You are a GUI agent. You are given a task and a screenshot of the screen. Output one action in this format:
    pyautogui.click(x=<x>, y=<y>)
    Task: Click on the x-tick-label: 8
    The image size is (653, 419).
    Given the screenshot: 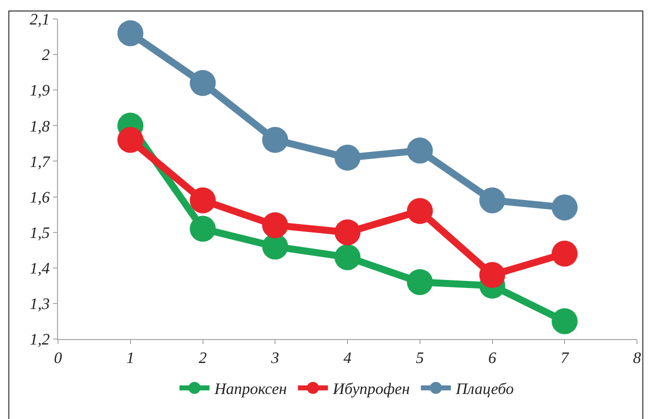 What is the action you would take?
    pyautogui.click(x=637, y=359)
    